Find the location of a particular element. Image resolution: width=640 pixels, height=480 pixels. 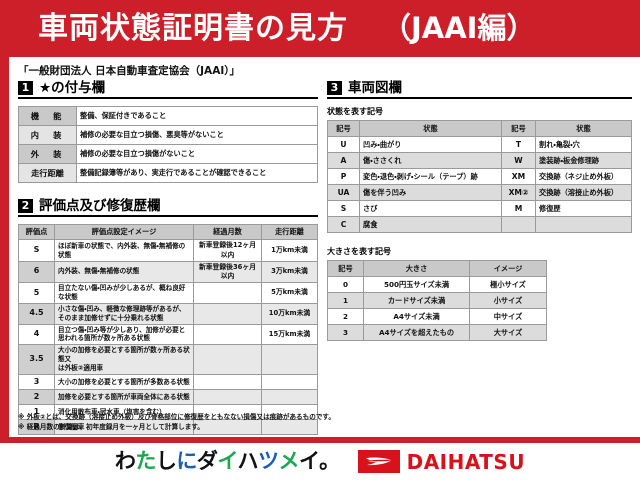

tagline-char: イ is located at coordinates (309, 461).